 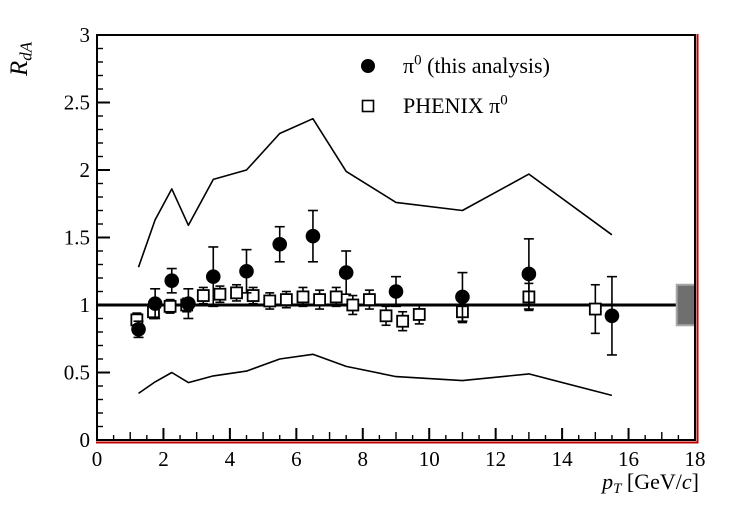 I want to click on x-tick-label: 10, so click(x=429, y=459).